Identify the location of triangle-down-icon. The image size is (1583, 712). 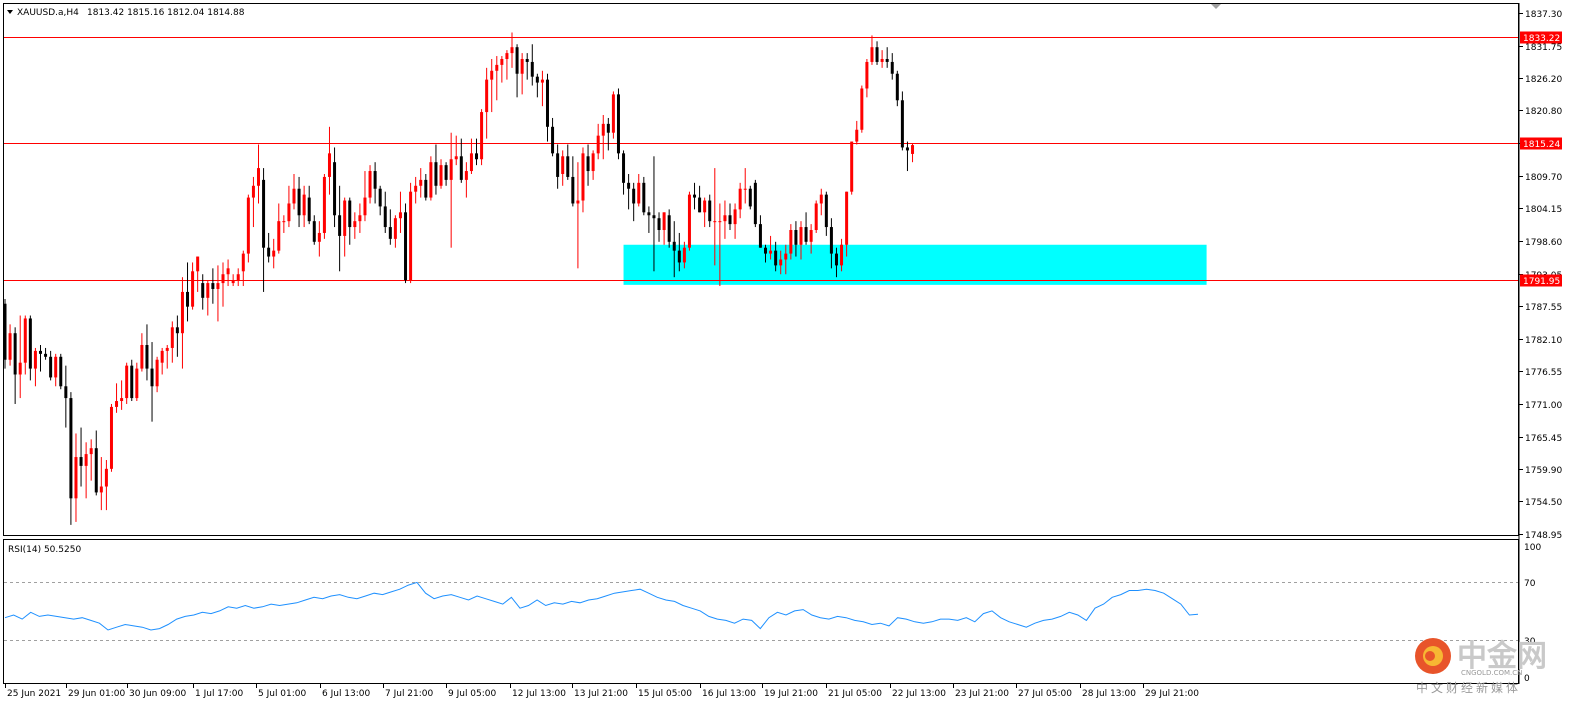
(10, 12).